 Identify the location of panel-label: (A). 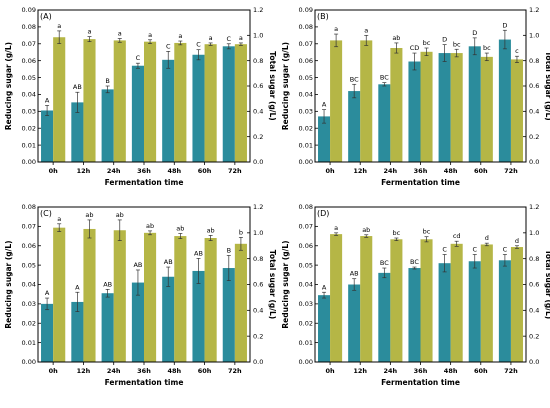
(46, 16).